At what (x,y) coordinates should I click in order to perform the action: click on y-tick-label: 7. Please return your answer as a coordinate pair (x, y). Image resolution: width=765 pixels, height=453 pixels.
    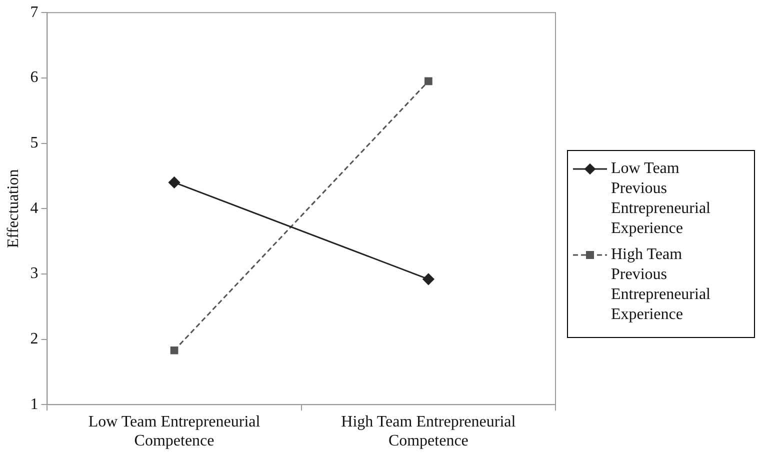
    Looking at the image, I should click on (34, 12).